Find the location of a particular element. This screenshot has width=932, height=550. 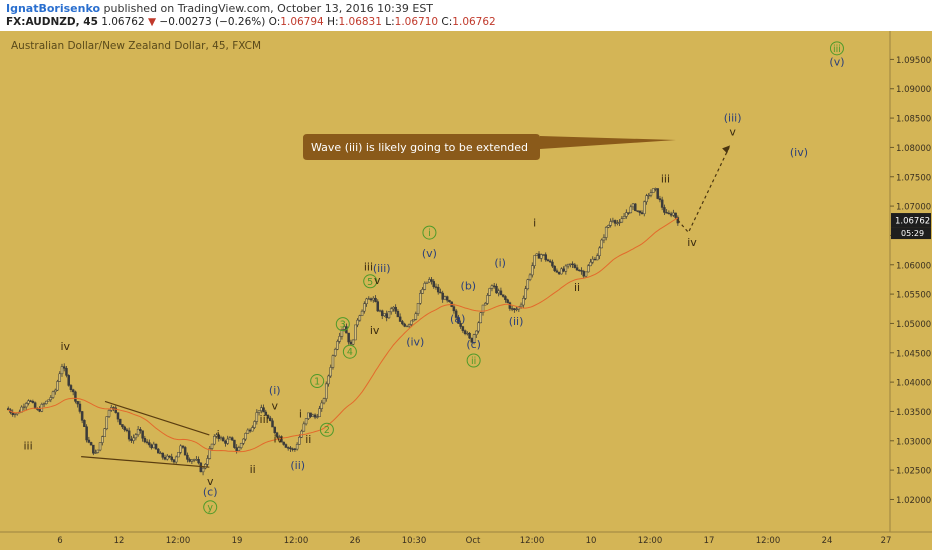

author-link: IgnatBorisenko is located at coordinates (53, 8).